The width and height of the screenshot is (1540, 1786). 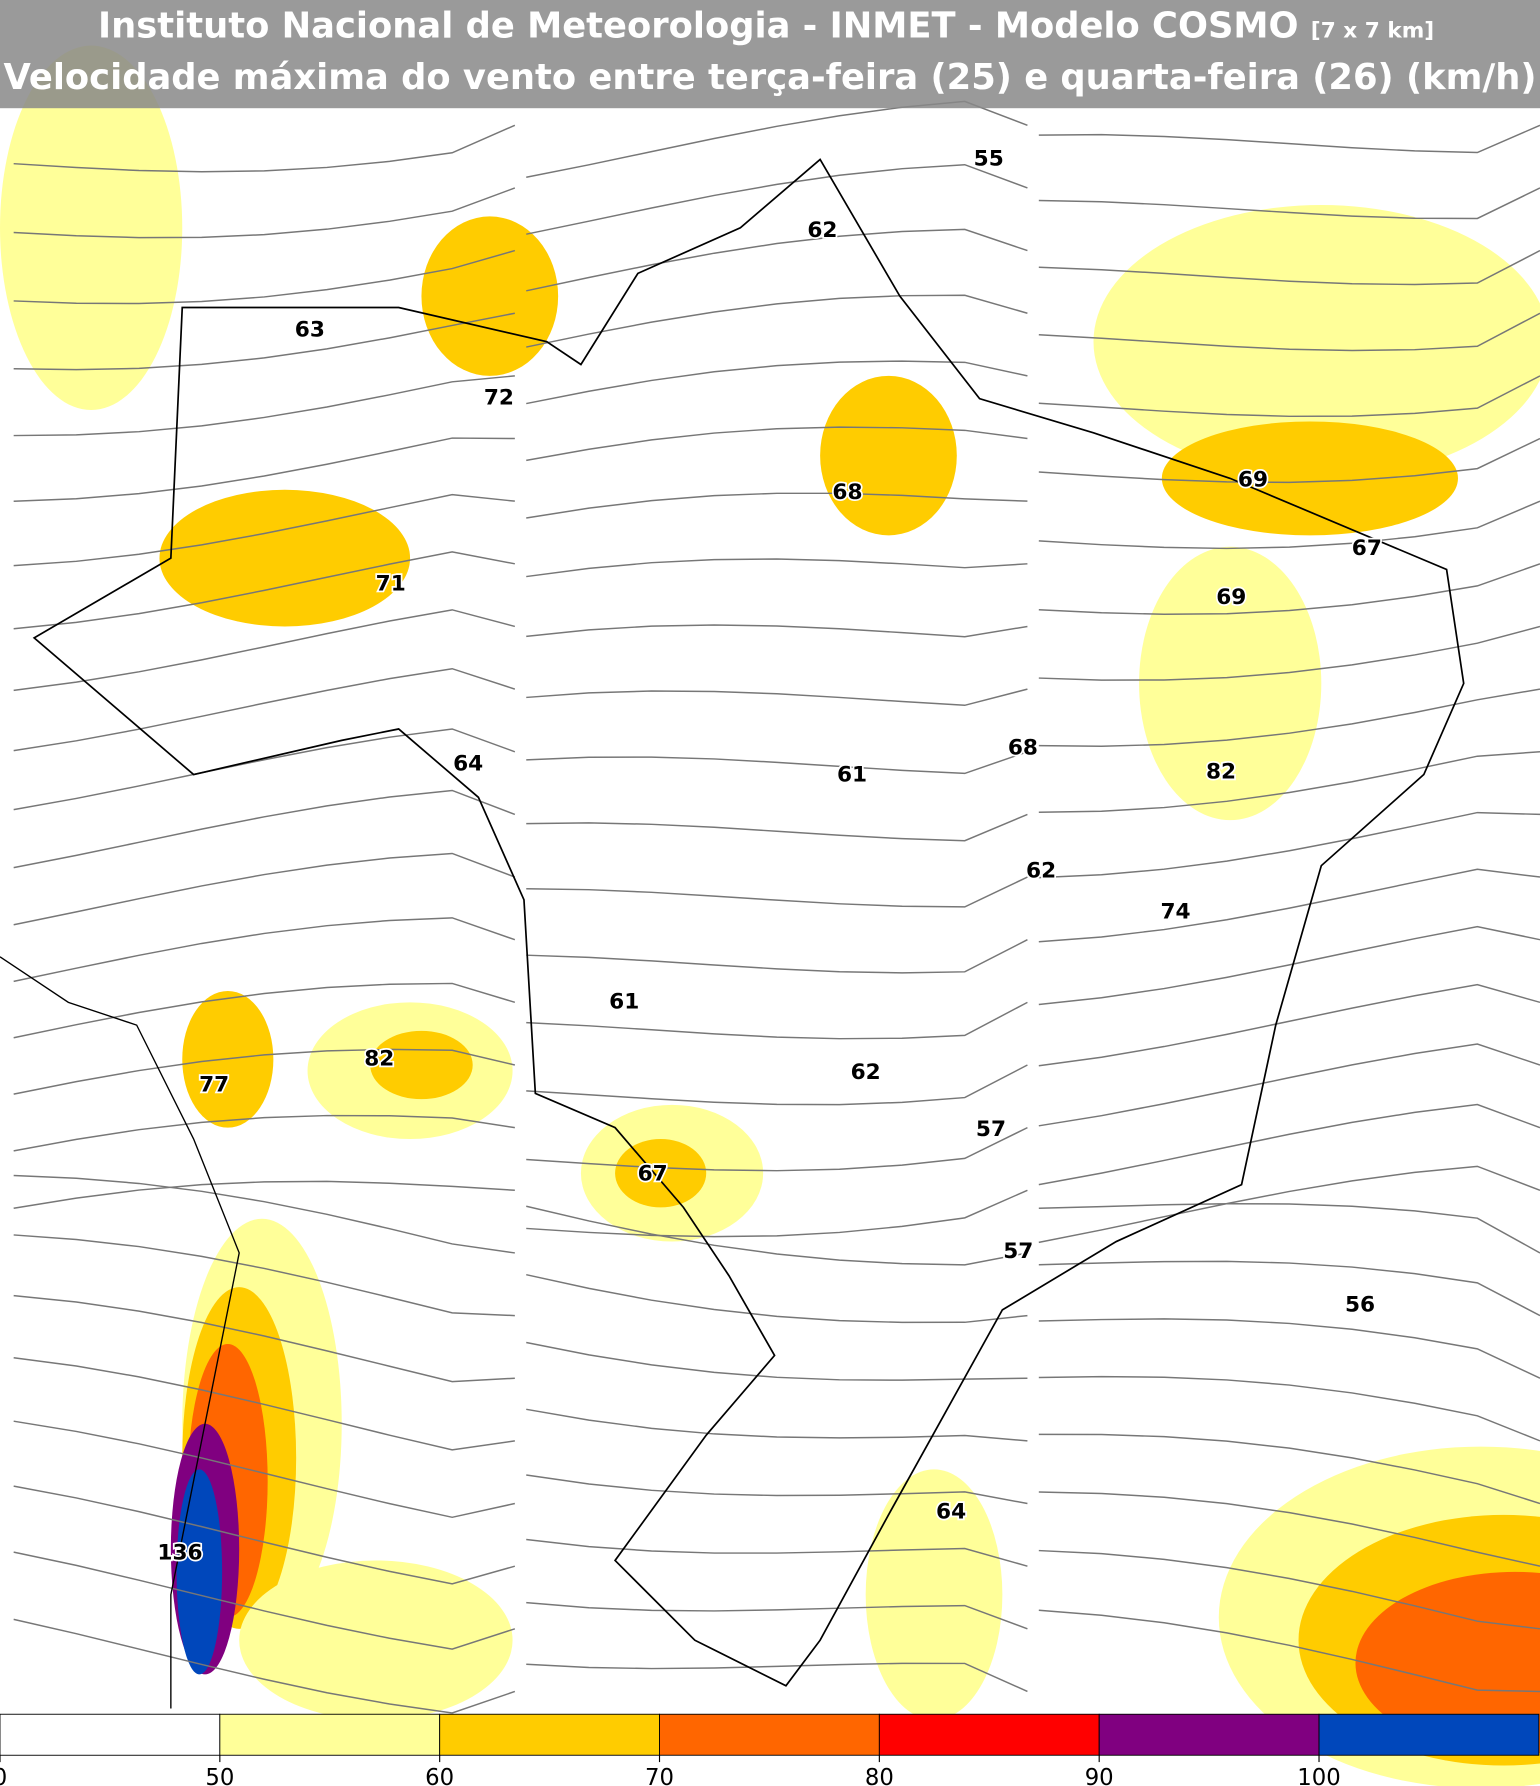 I want to click on wind-label: 77, so click(x=214, y=1084).